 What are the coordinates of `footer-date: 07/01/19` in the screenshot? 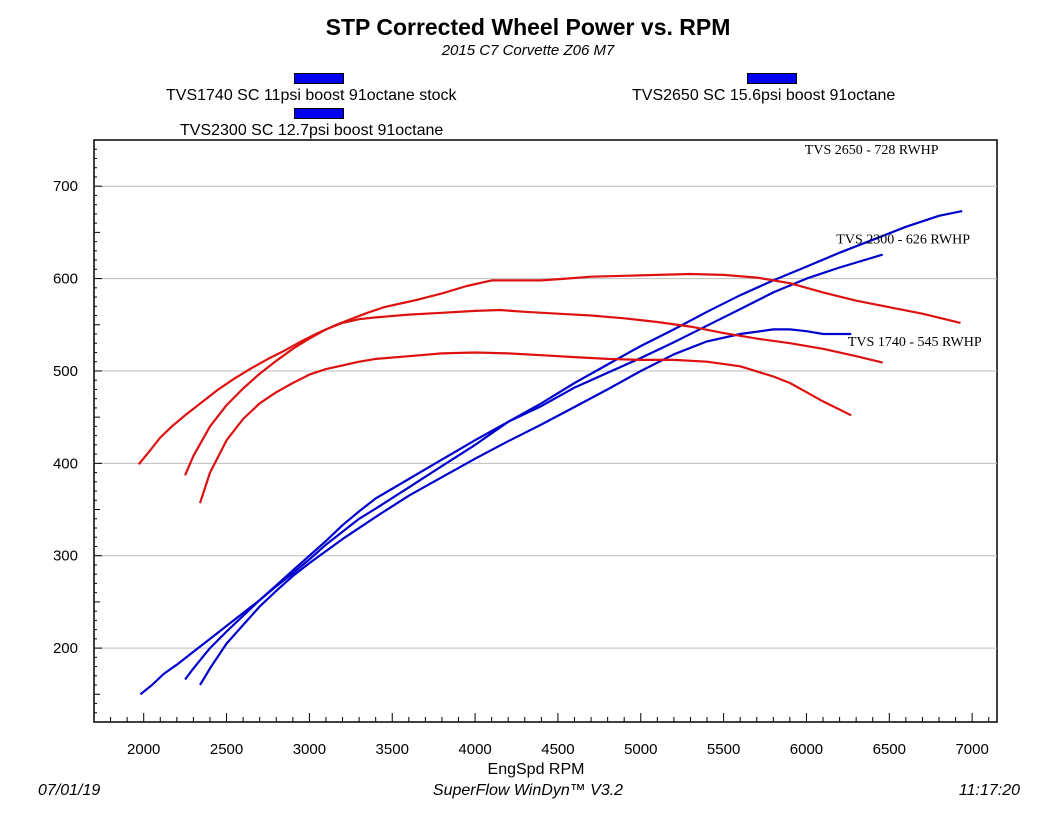 It's located at (69, 790).